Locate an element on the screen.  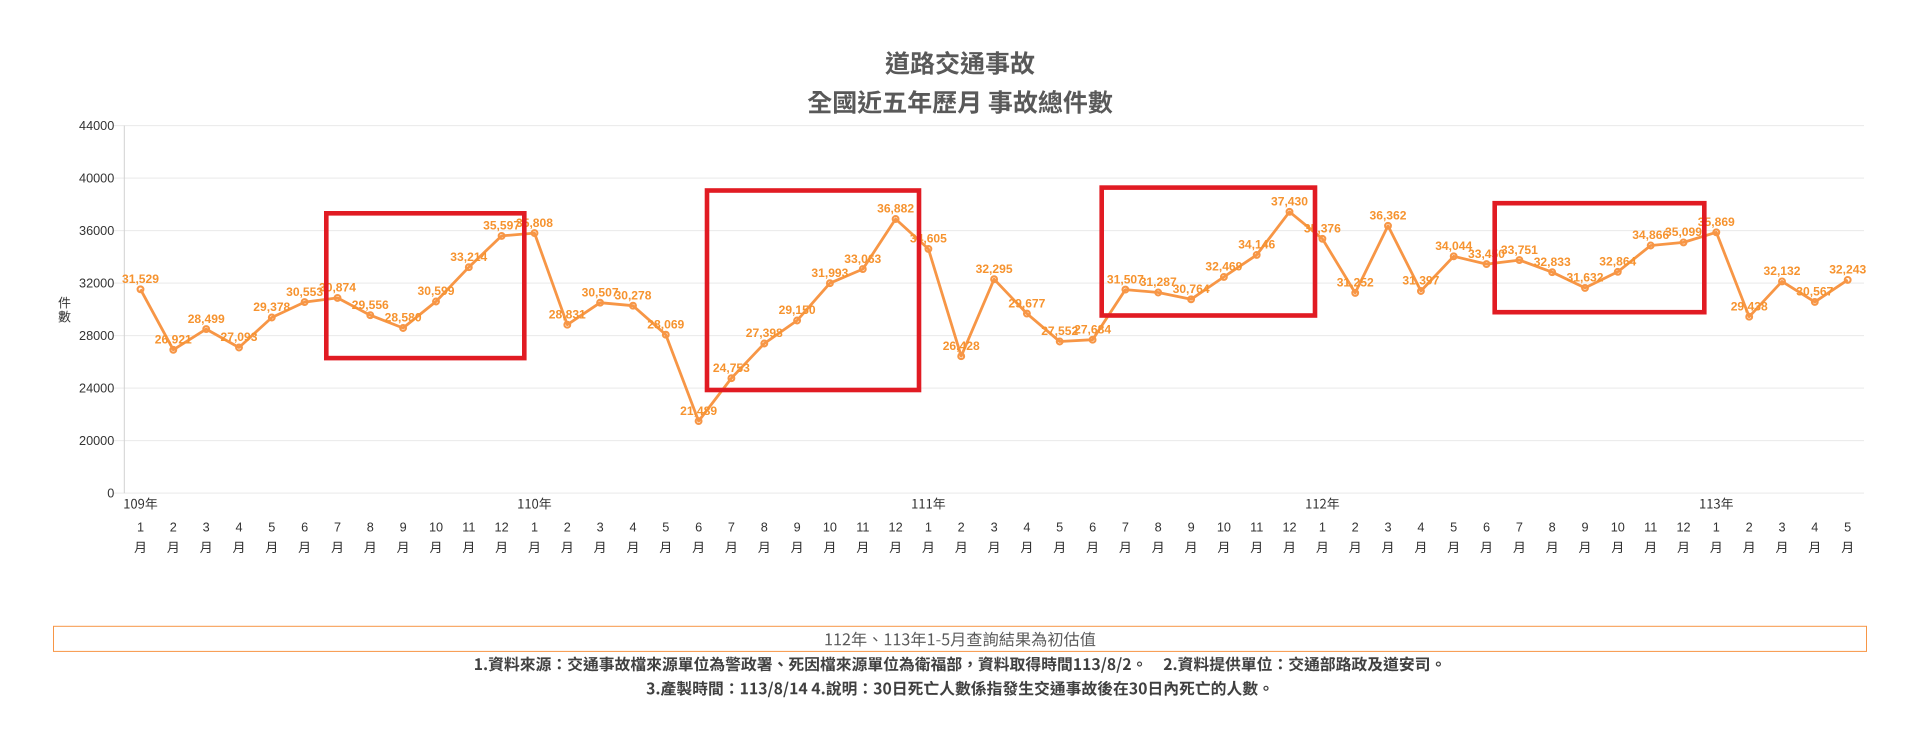
svg-text: 30,507 is located at coordinates (600, 292).